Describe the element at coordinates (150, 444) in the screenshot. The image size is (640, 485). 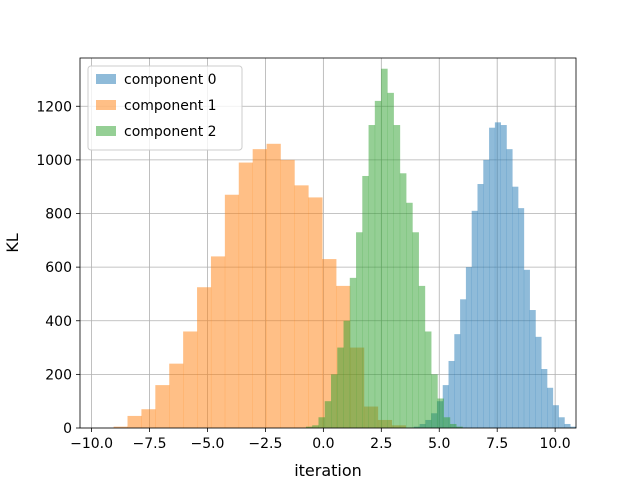
I see `x-tick-label: −7.5` at that location.